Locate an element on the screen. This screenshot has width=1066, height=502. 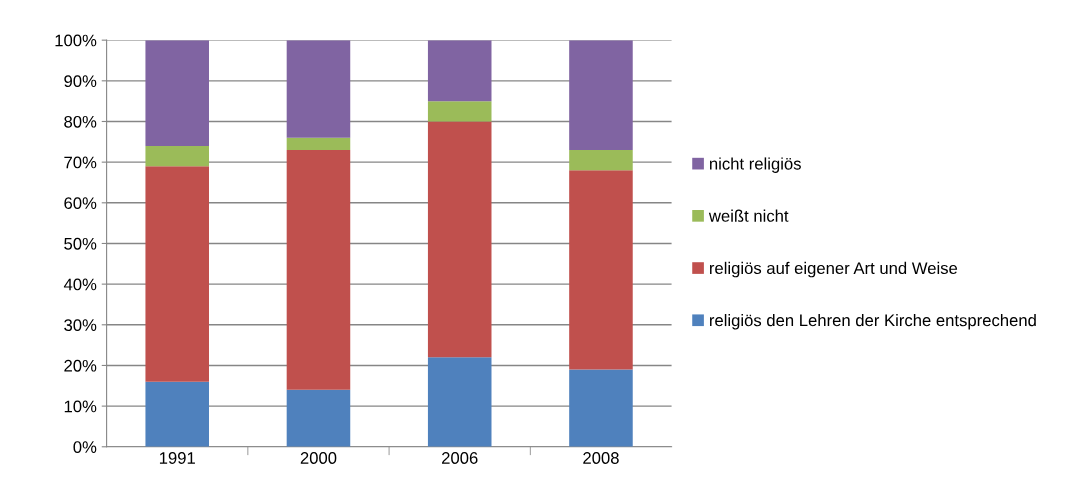
y-tick-label: 60% is located at coordinates (80, 203).